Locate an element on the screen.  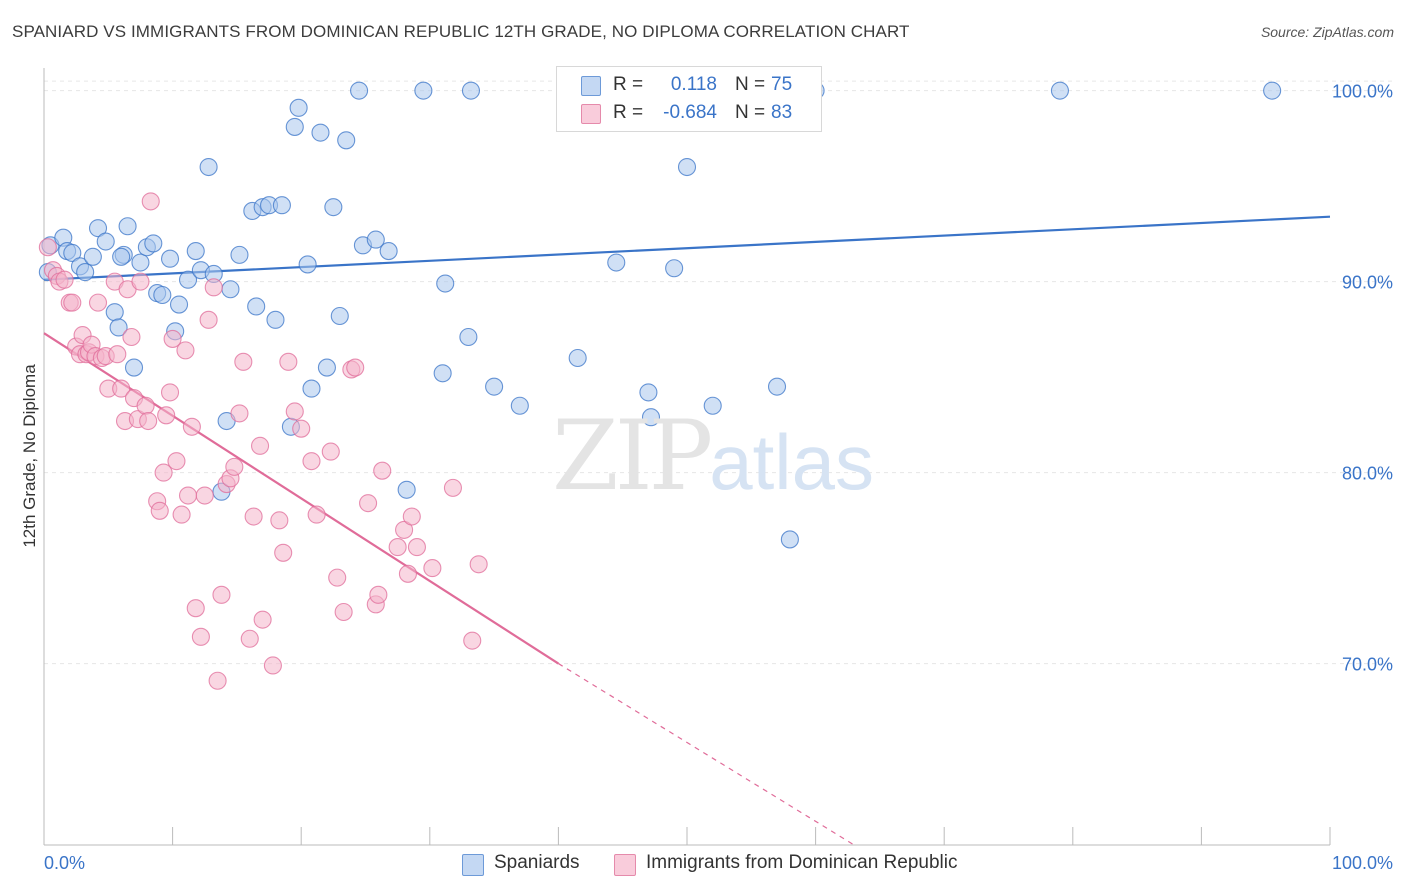
stats-row-spaniards: R = 0.118 N = 75 is located at coordinates (689, 86).